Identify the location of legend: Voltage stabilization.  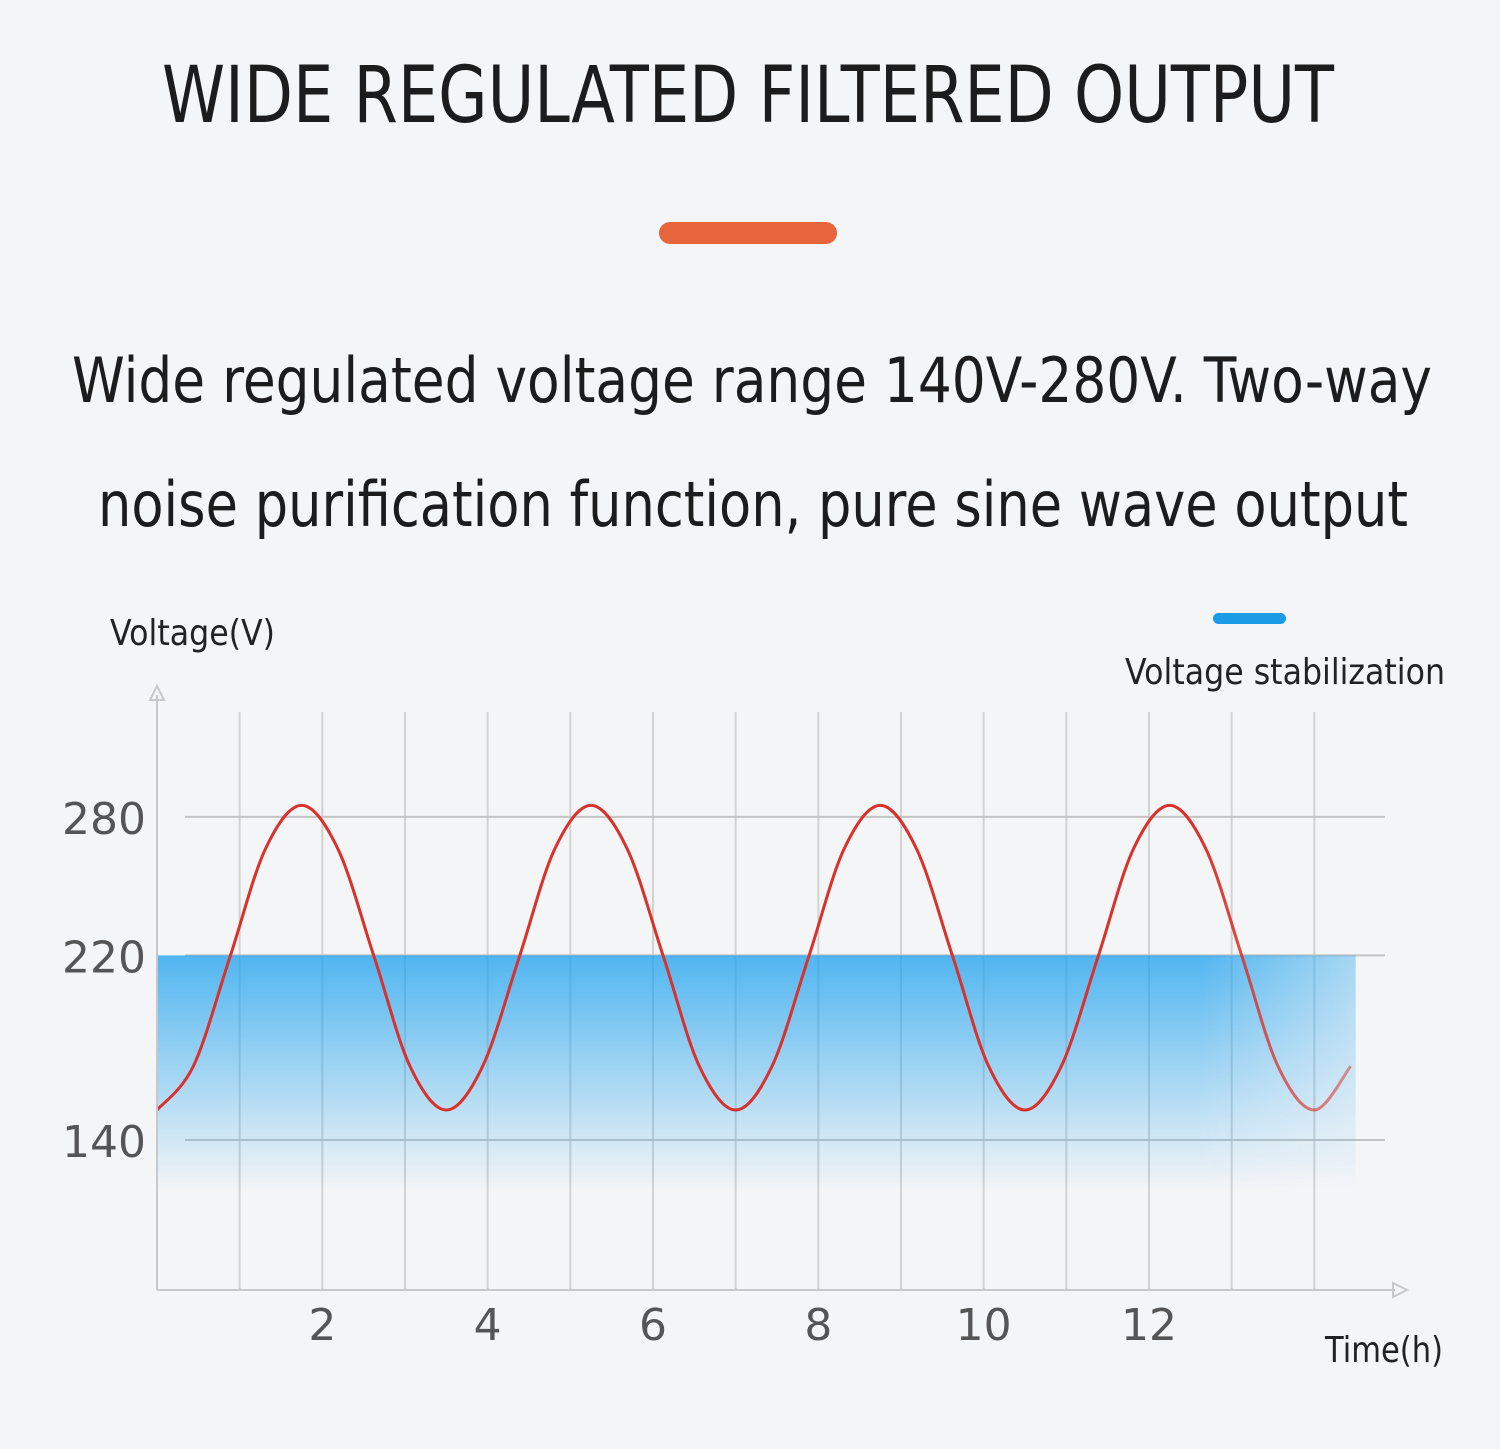
(1285, 653).